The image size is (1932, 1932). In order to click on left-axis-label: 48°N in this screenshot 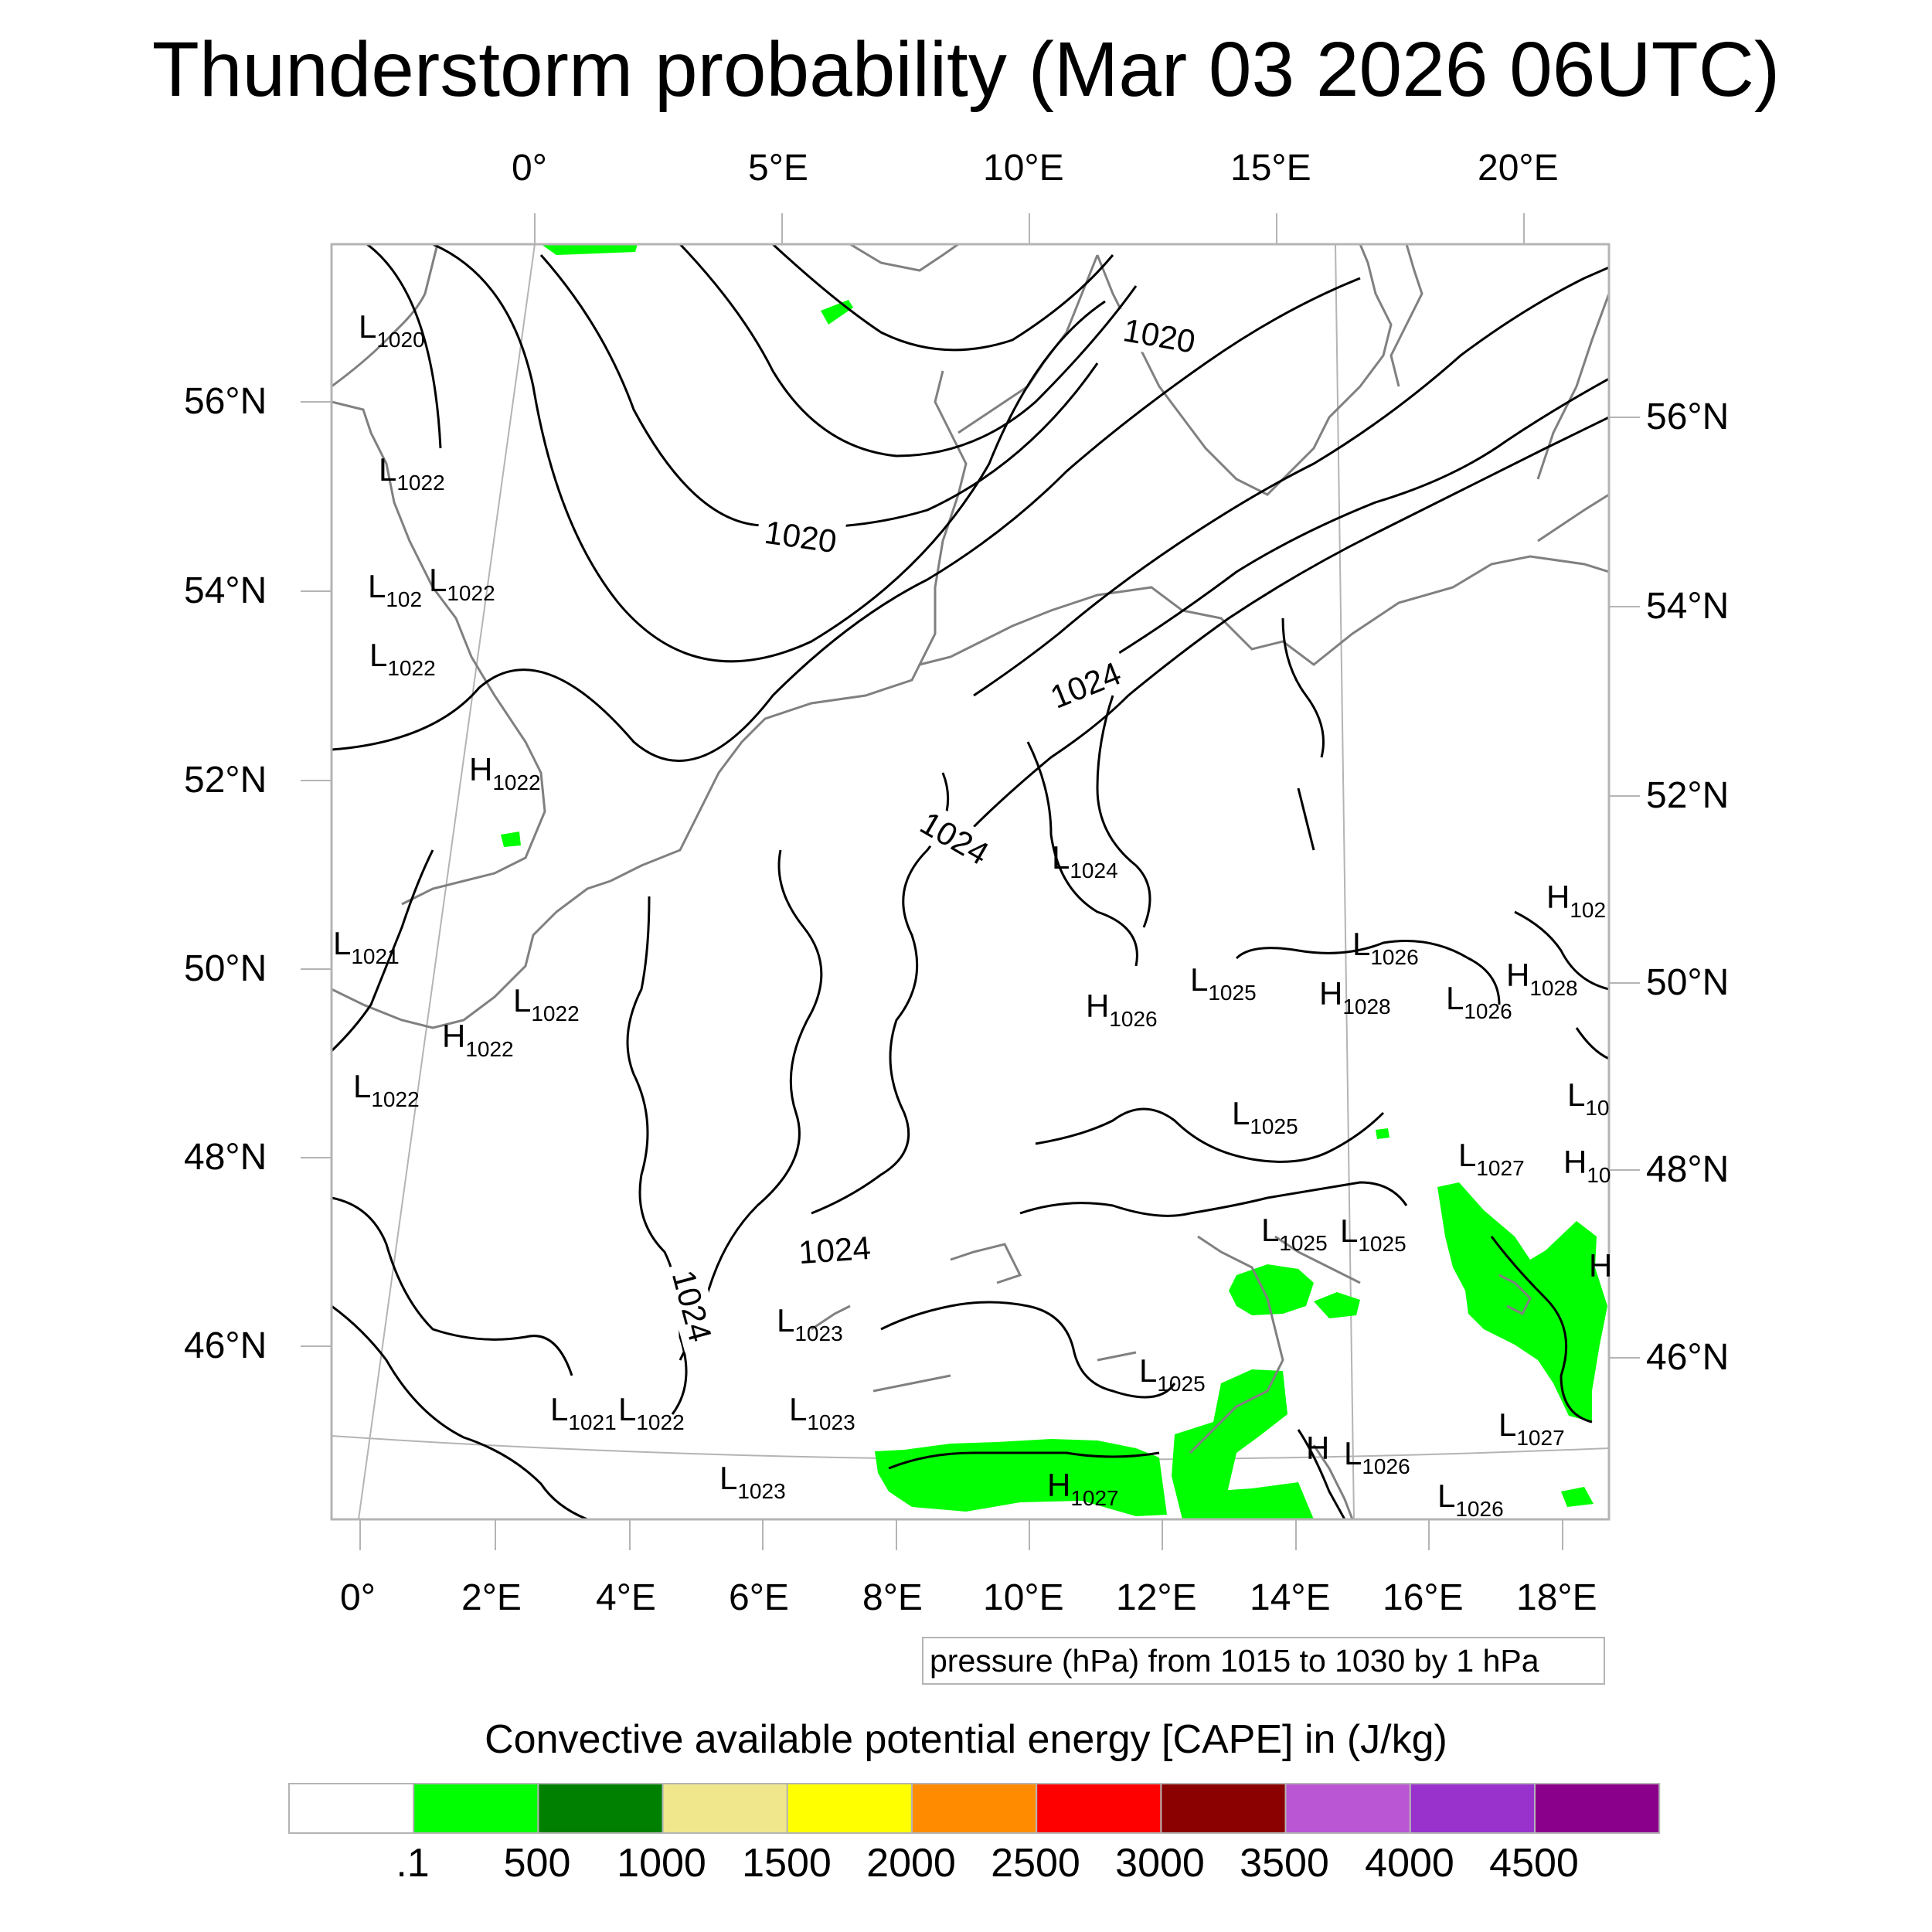, I will do `click(225, 1157)`.